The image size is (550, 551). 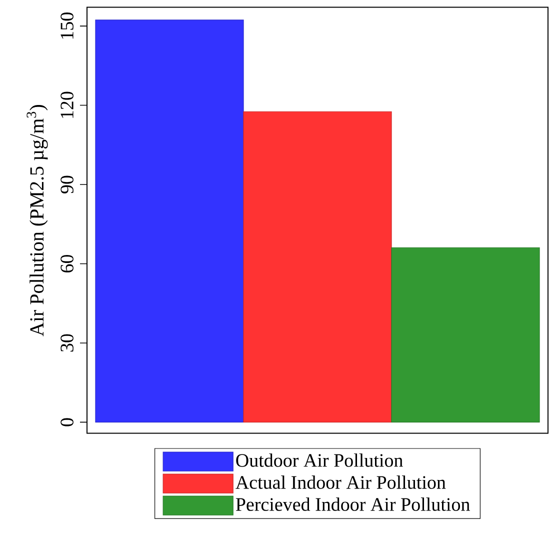 I want to click on y-tick-label: 60, so click(x=67, y=263).